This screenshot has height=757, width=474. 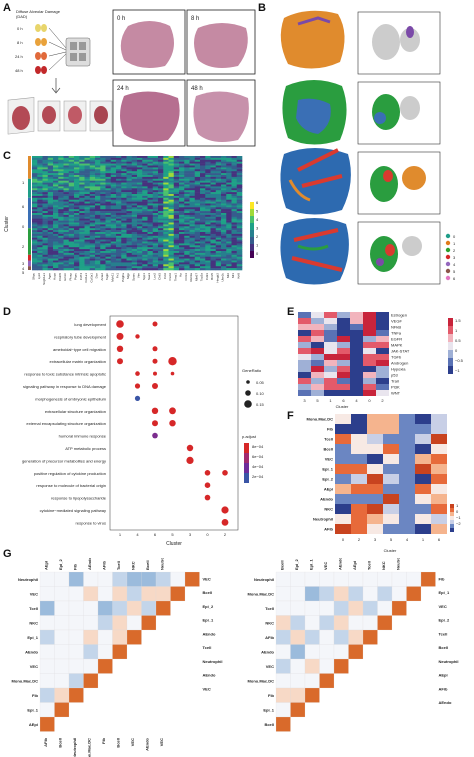 What do you see at coordinates (172, 361) in the screenshot?
I see `go-dot` at bounding box center [172, 361].